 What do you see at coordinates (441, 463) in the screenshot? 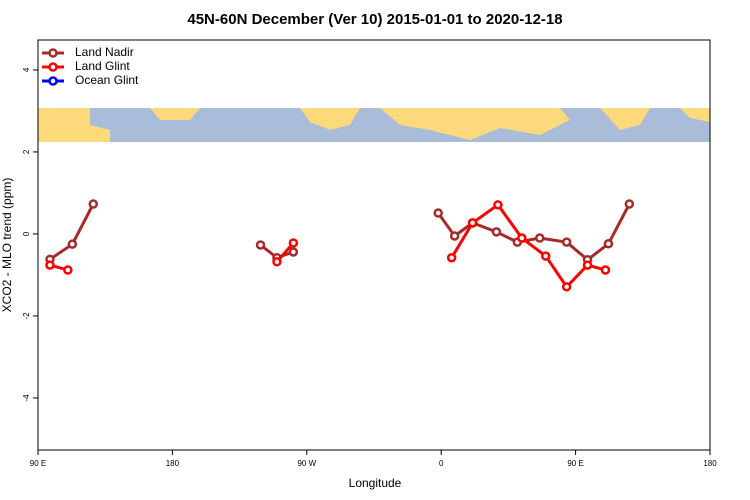
I see `x-tick-label: 0` at bounding box center [441, 463].